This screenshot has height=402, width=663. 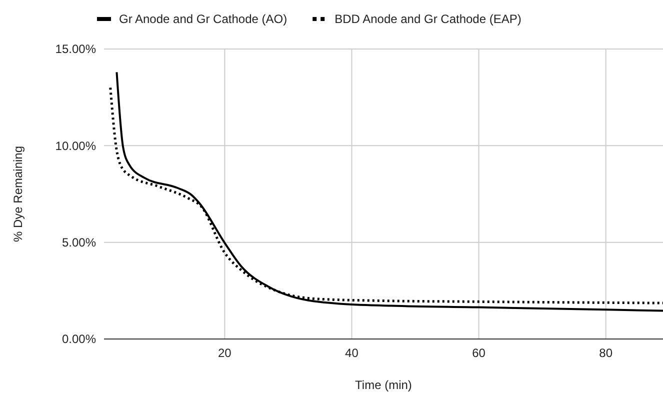 I want to click on x-tick-label: 40, so click(x=352, y=353).